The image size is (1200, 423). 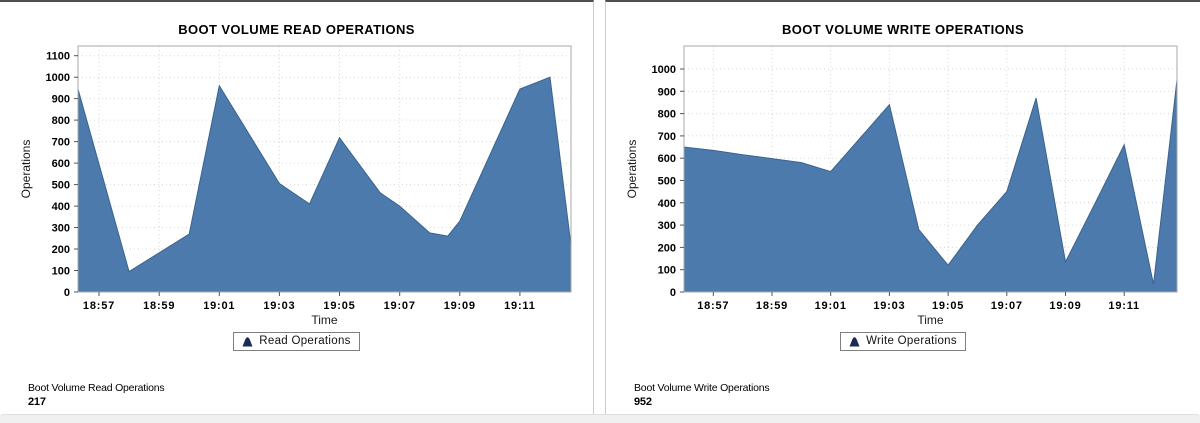 I want to click on bottom-strip, so click(x=600, y=418).